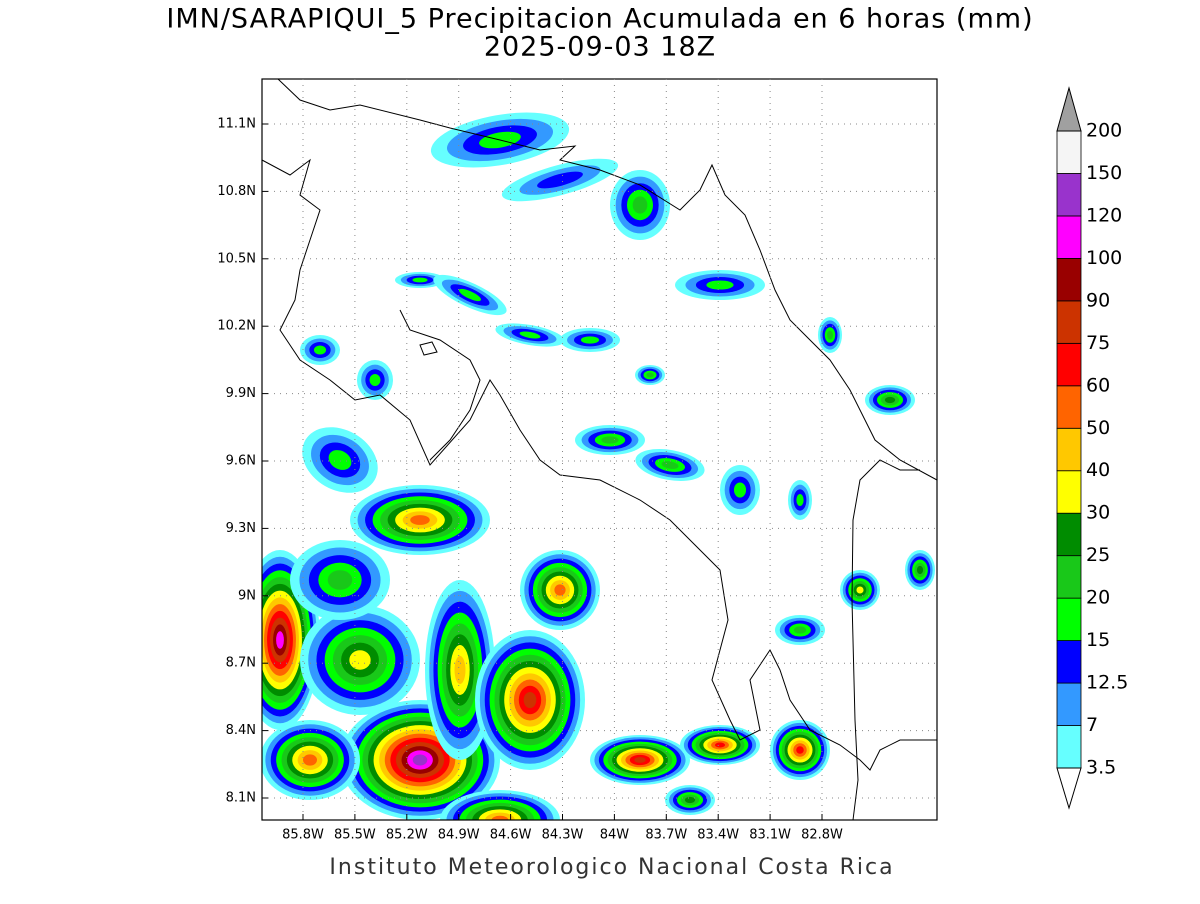 The image size is (1200, 904). Describe the element at coordinates (1104, 173) in the screenshot. I see `colorbar-label: 150` at that location.